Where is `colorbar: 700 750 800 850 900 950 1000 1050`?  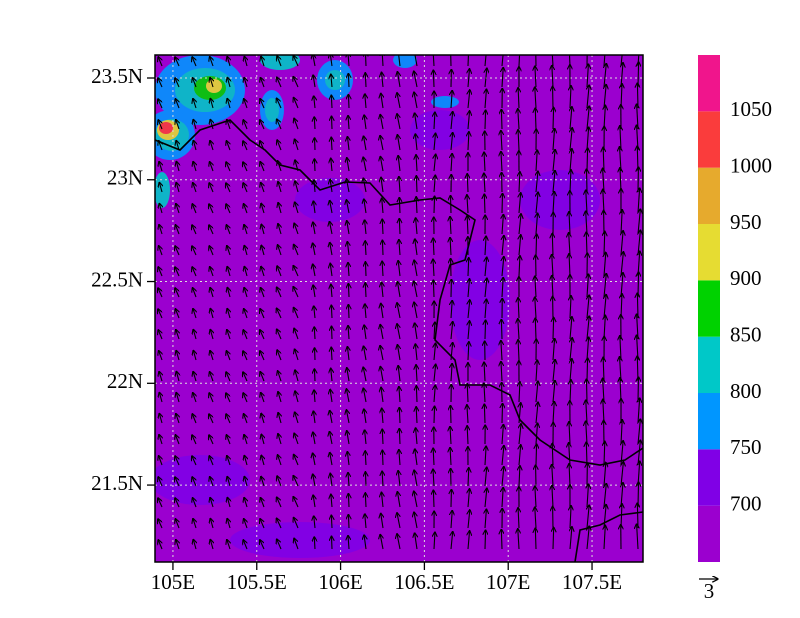
colorbar: 700 750 800 850 900 950 1000 1050 is located at coordinates (735, 308).